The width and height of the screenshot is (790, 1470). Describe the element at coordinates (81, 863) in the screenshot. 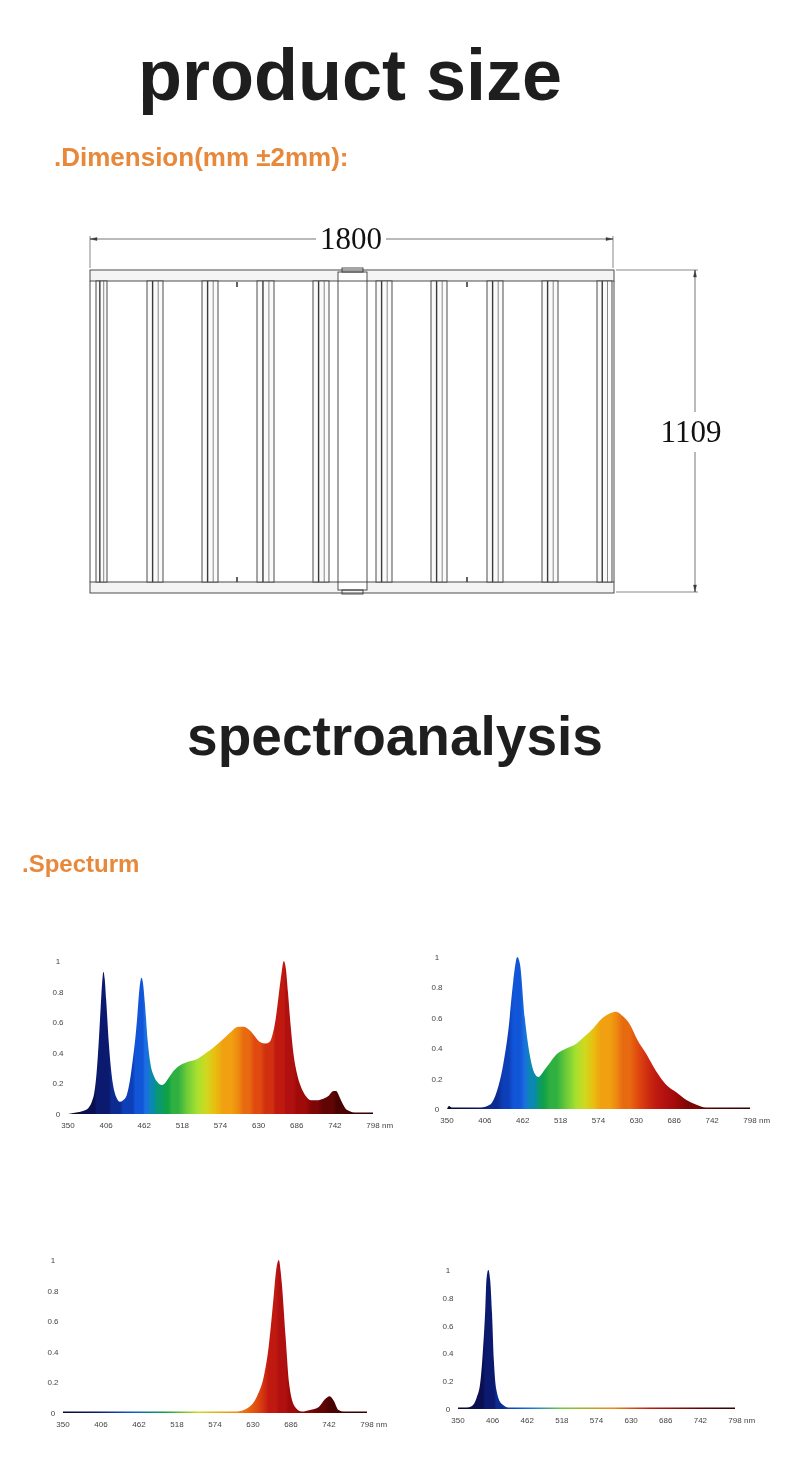

I see `text: .Specturm` at that location.